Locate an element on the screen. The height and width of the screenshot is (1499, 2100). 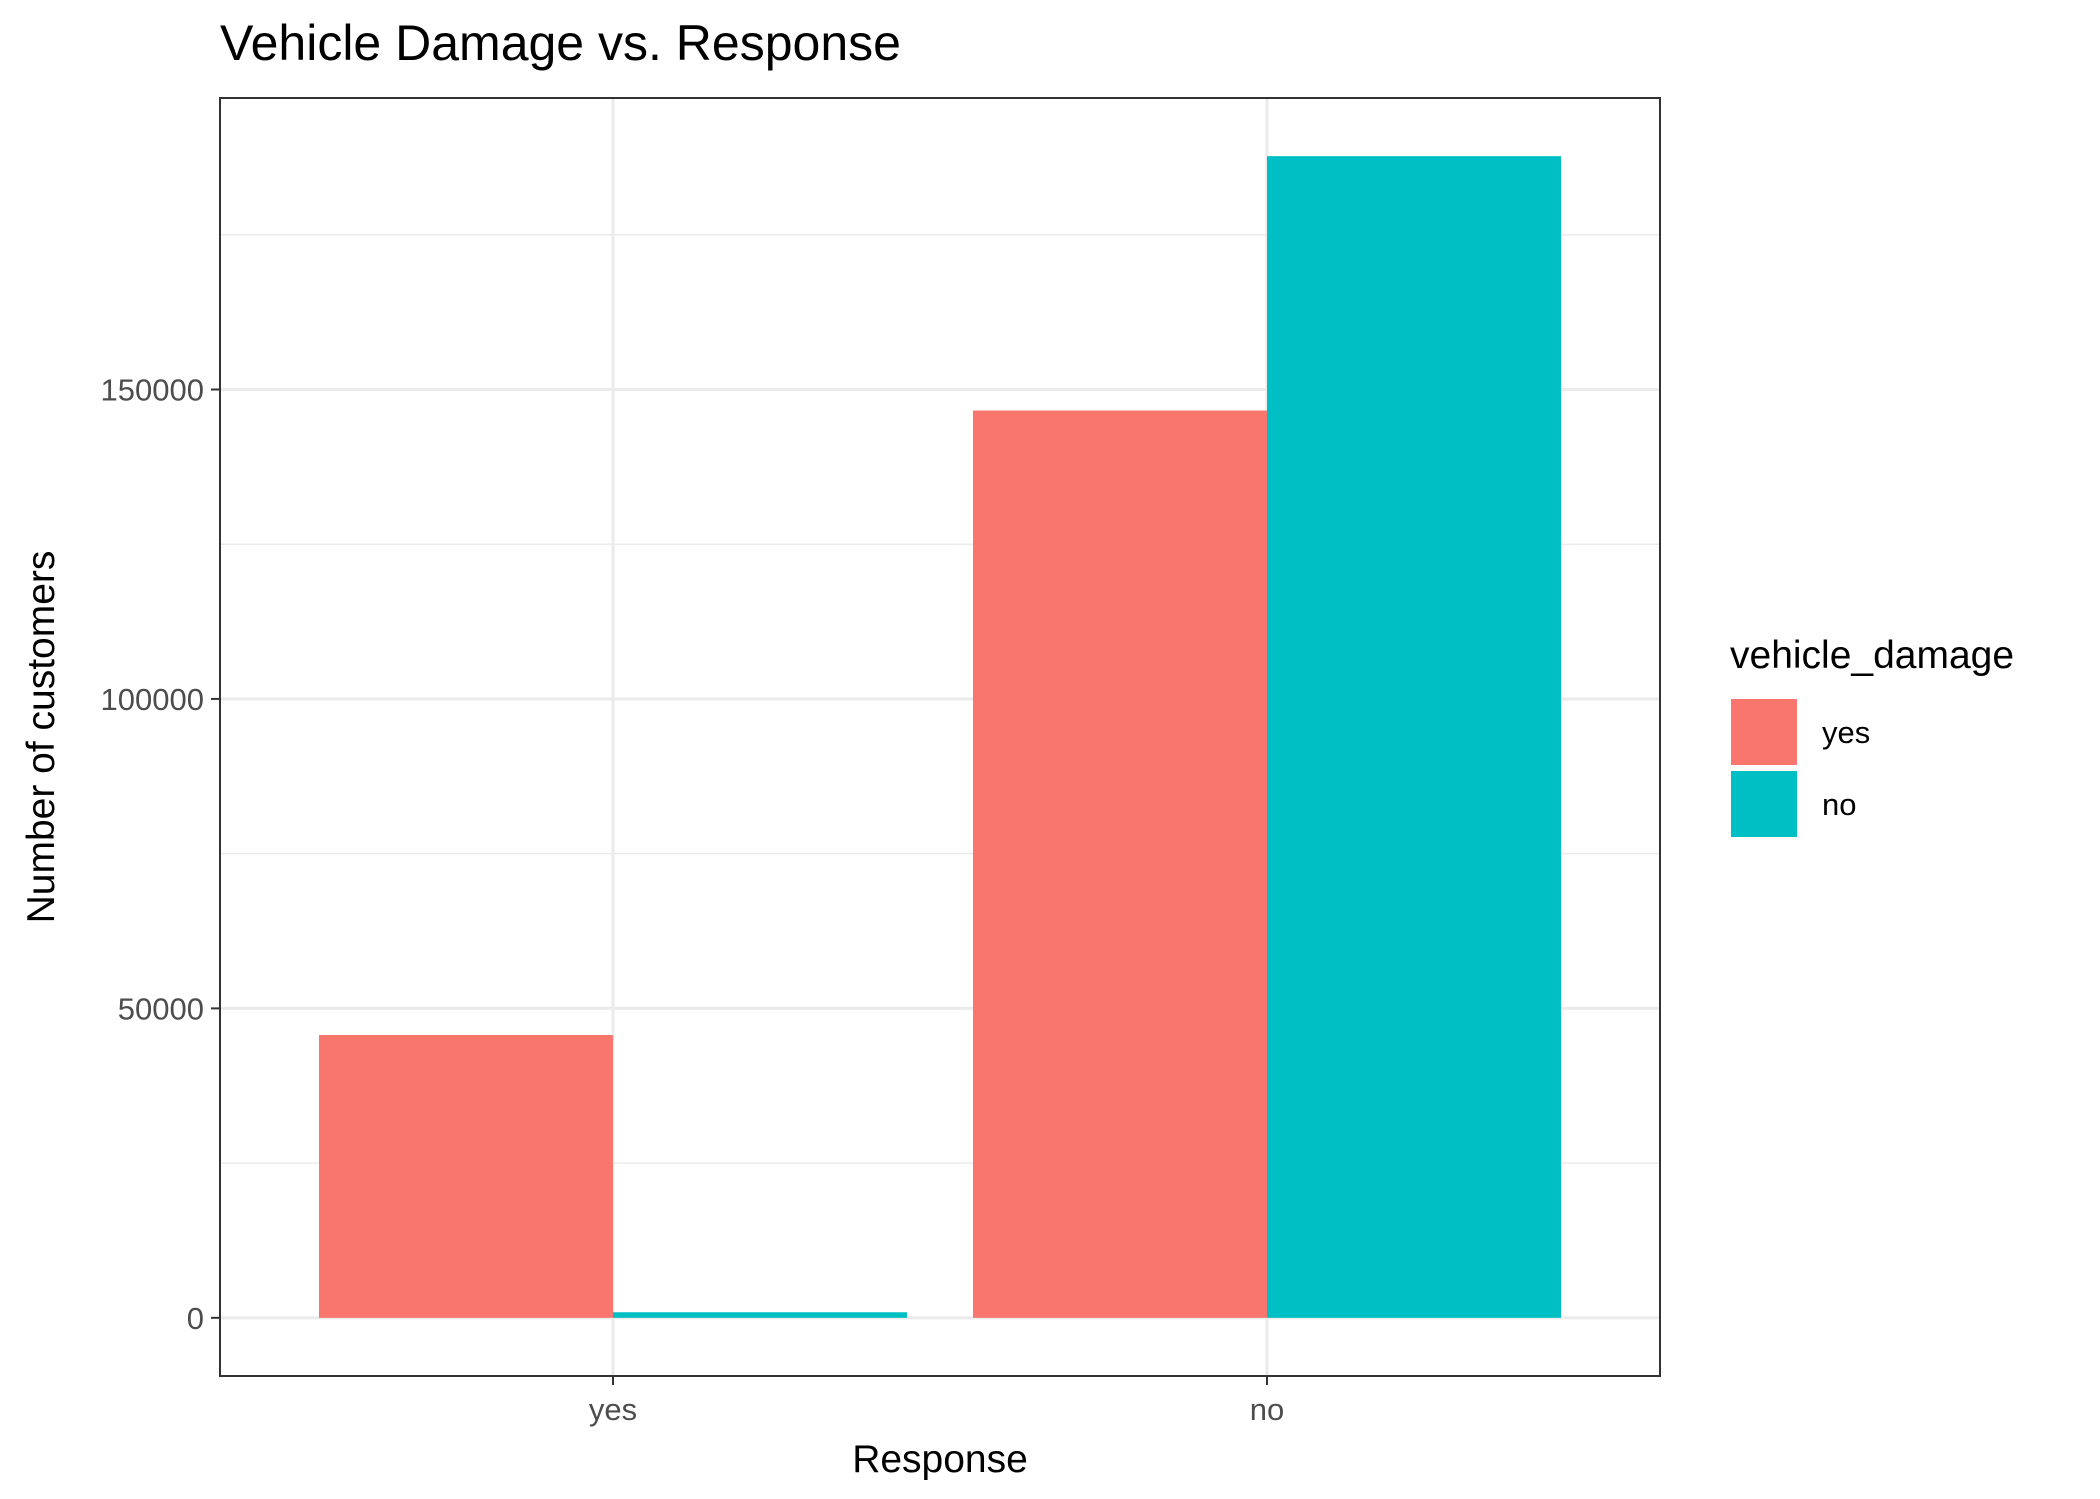
chart-title: Vehicle Damage vs. Response is located at coordinates (560, 43).